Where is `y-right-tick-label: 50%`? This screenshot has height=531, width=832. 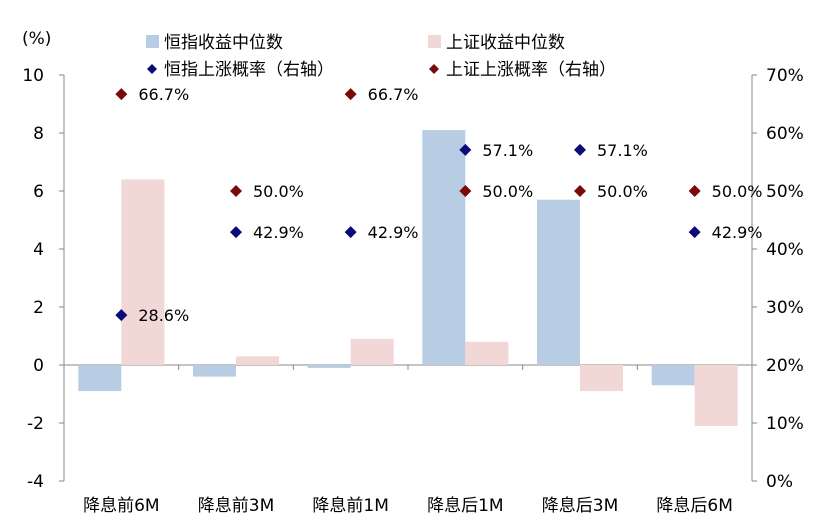 y-right-tick-label: 50% is located at coordinates (785, 192).